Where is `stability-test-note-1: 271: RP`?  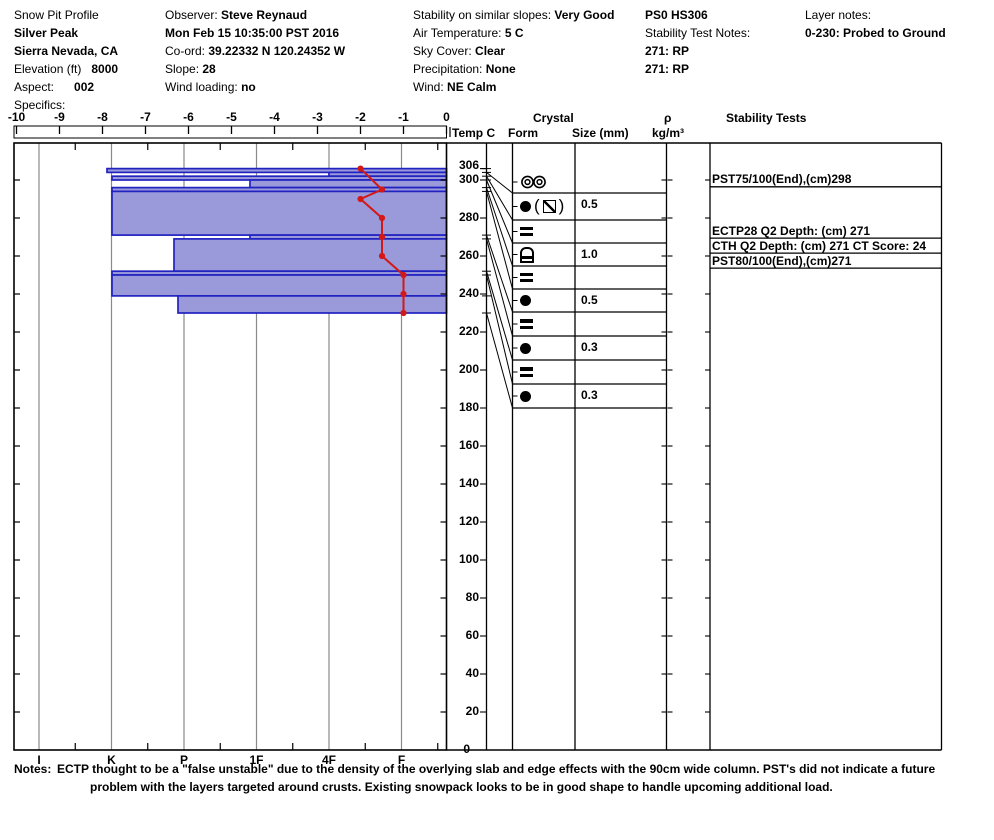 stability-test-note-1: 271: RP is located at coordinates (667, 51).